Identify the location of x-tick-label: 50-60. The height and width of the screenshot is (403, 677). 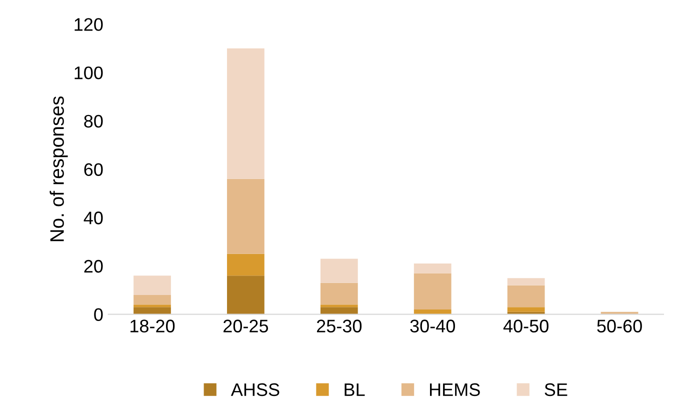
(619, 326).